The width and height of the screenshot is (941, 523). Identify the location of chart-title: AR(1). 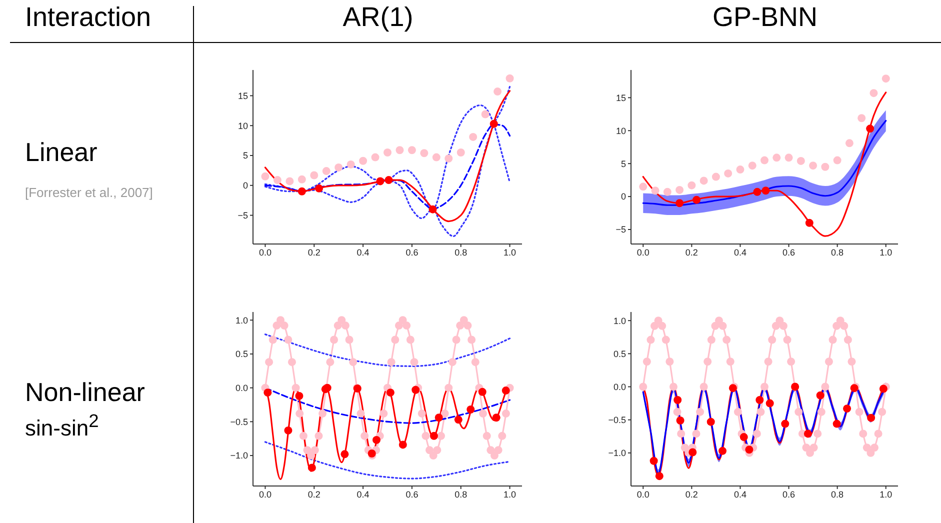
(378, 17).